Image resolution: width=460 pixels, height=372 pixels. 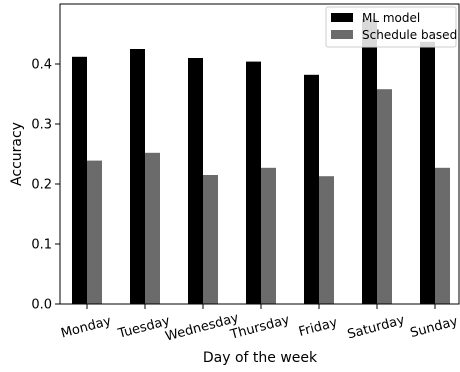 What do you see at coordinates (41, 185) in the screenshot?
I see `y-tick-label: 0.2` at bounding box center [41, 185].